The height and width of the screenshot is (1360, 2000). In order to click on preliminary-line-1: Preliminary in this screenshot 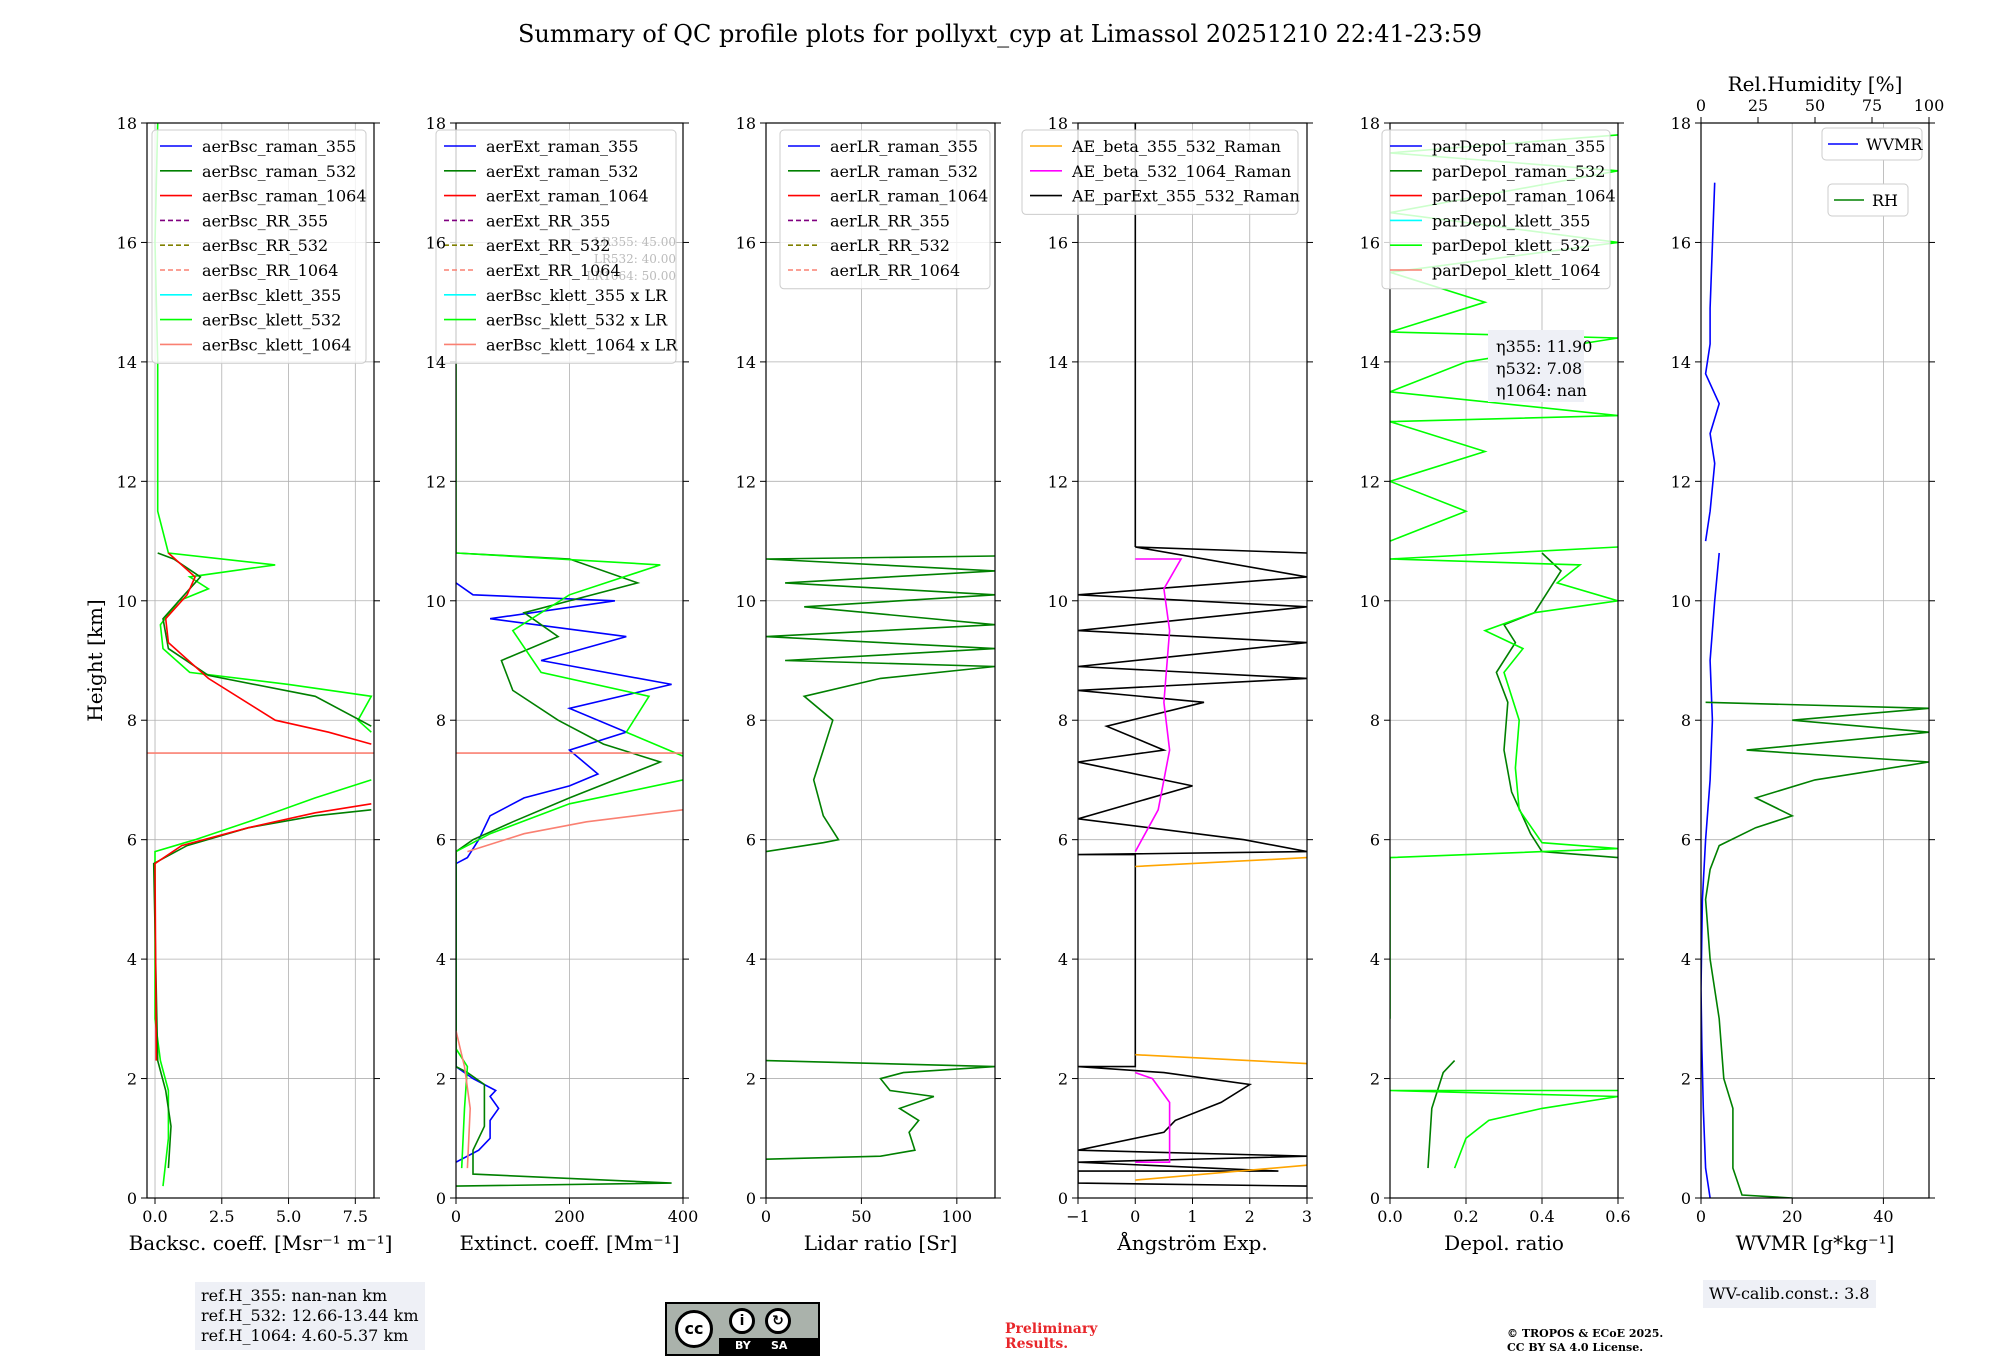, I will do `click(1051, 1329)`.